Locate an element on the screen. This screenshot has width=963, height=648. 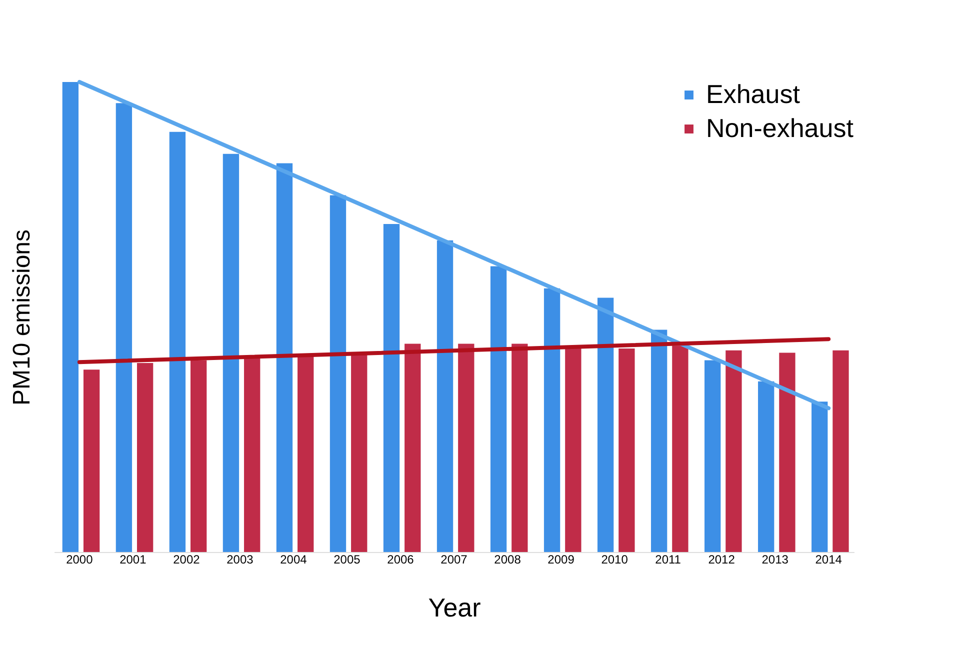
x-tick-label: 2009 is located at coordinates (561, 559).